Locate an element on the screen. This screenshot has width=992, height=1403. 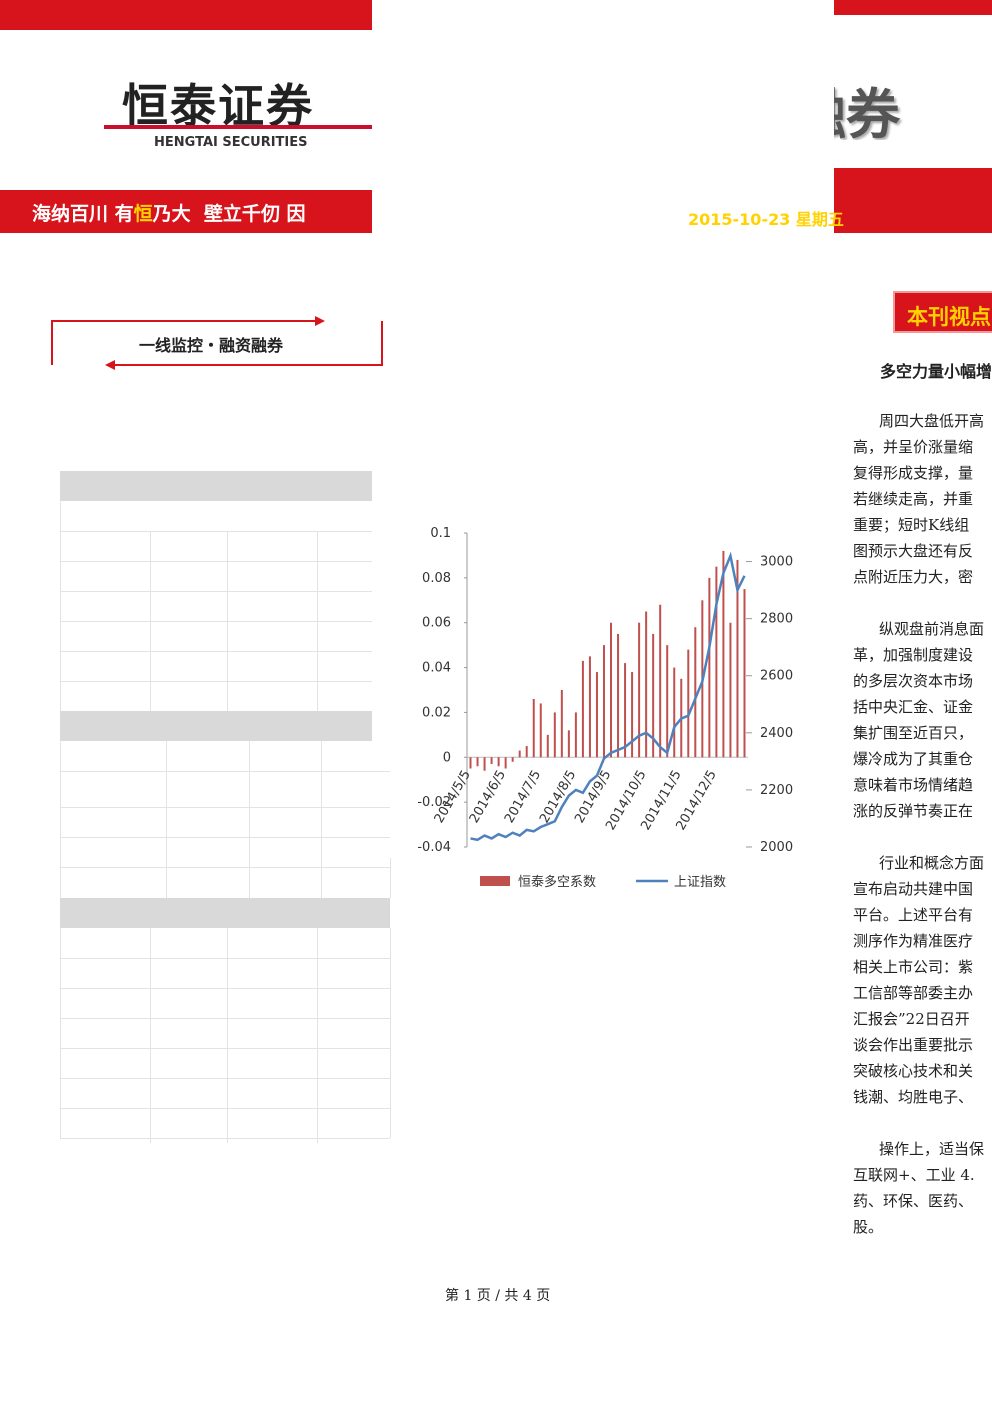
logo: 恒泰证券 is located at coordinates (218, 106).